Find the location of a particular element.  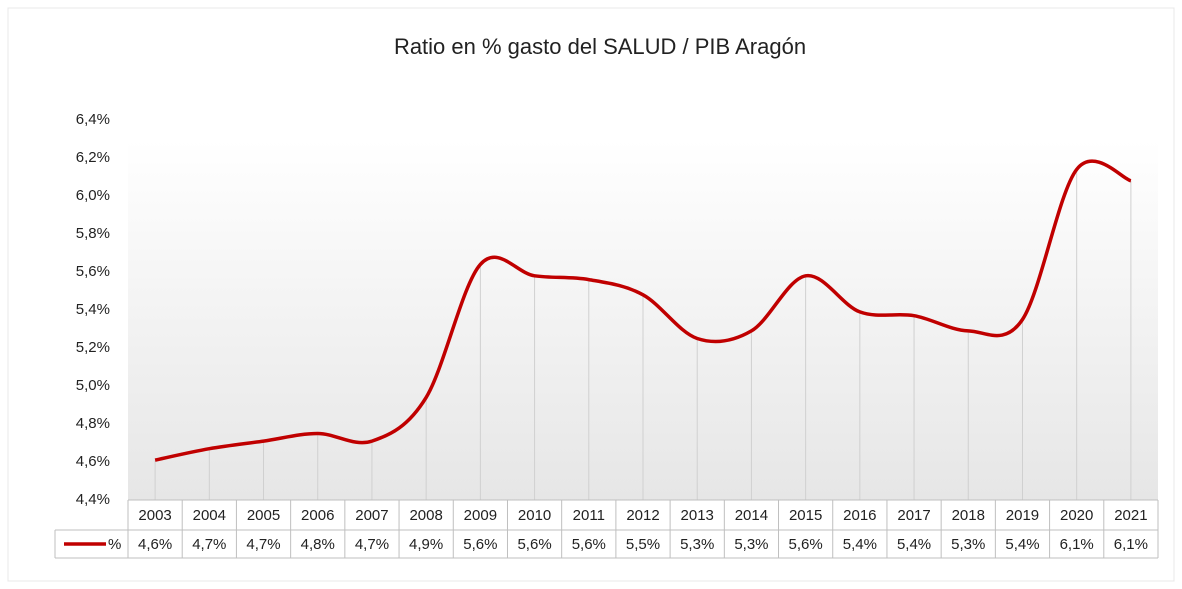

x-tick-label: 2012 is located at coordinates (642, 515).